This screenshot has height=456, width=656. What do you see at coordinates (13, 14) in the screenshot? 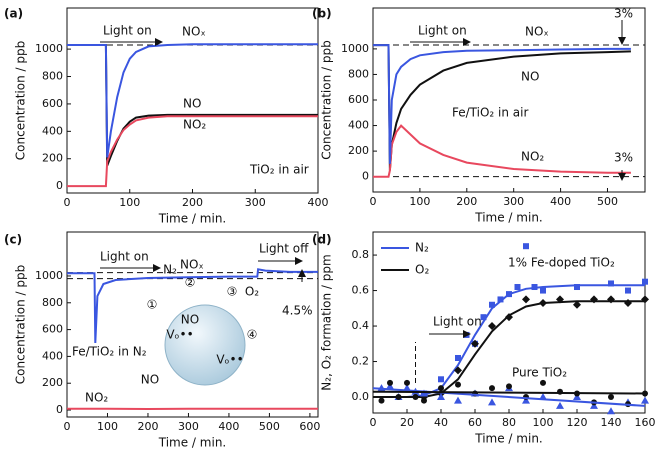
I see `panel-label: (a)` at bounding box center [13, 14].